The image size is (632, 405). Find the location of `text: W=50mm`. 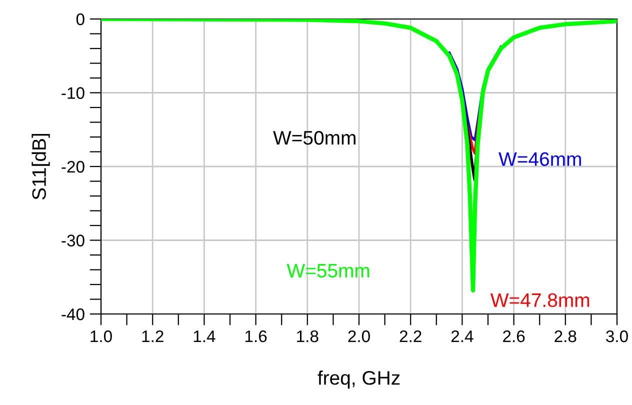

text: W=50mm is located at coordinates (314, 137).